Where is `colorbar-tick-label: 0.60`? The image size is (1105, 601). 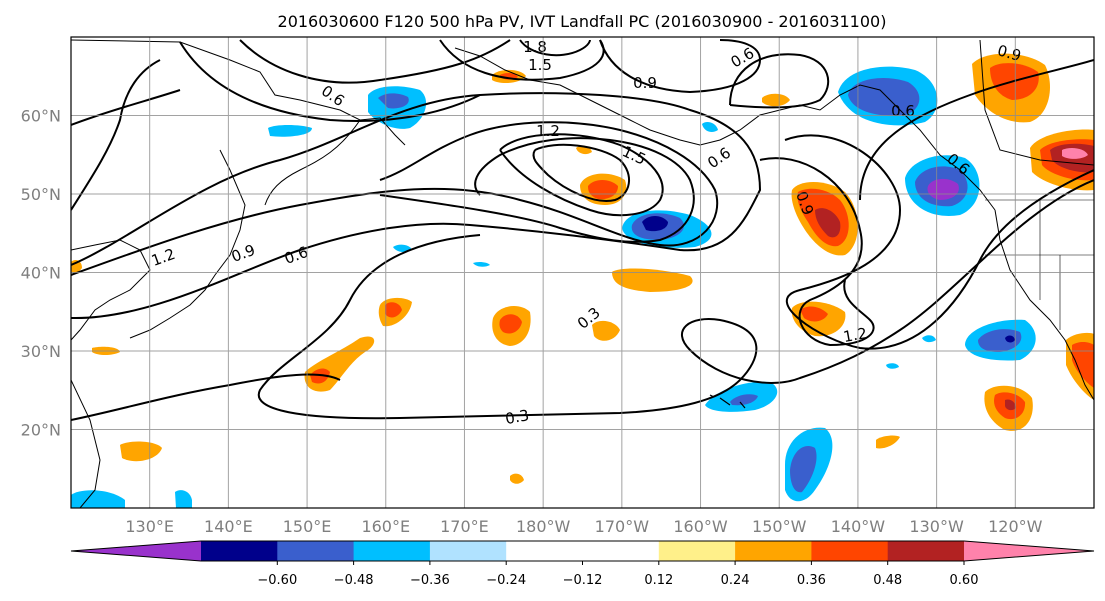
colorbar-tick-label: 0.60 is located at coordinates (964, 580).